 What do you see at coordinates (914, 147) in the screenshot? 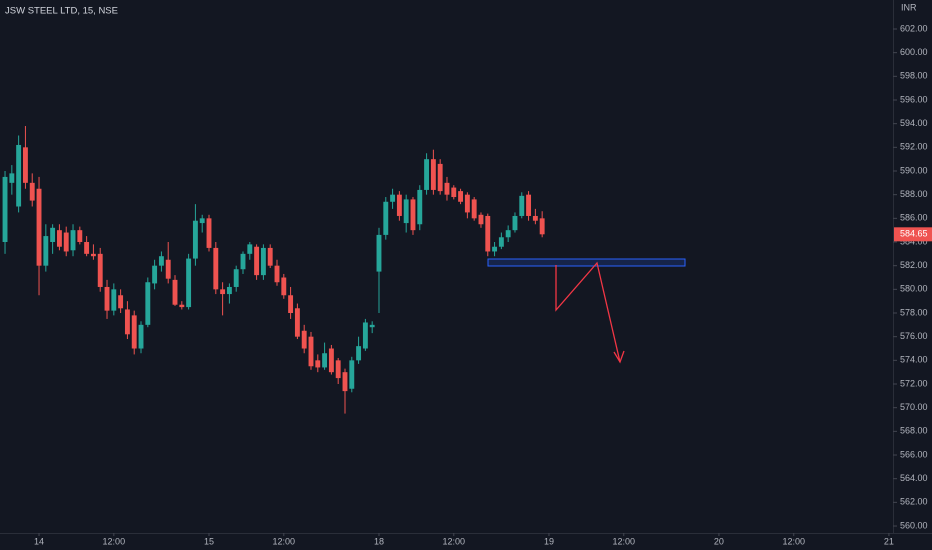
I see `y-tick-label: 592.00` at bounding box center [914, 147].